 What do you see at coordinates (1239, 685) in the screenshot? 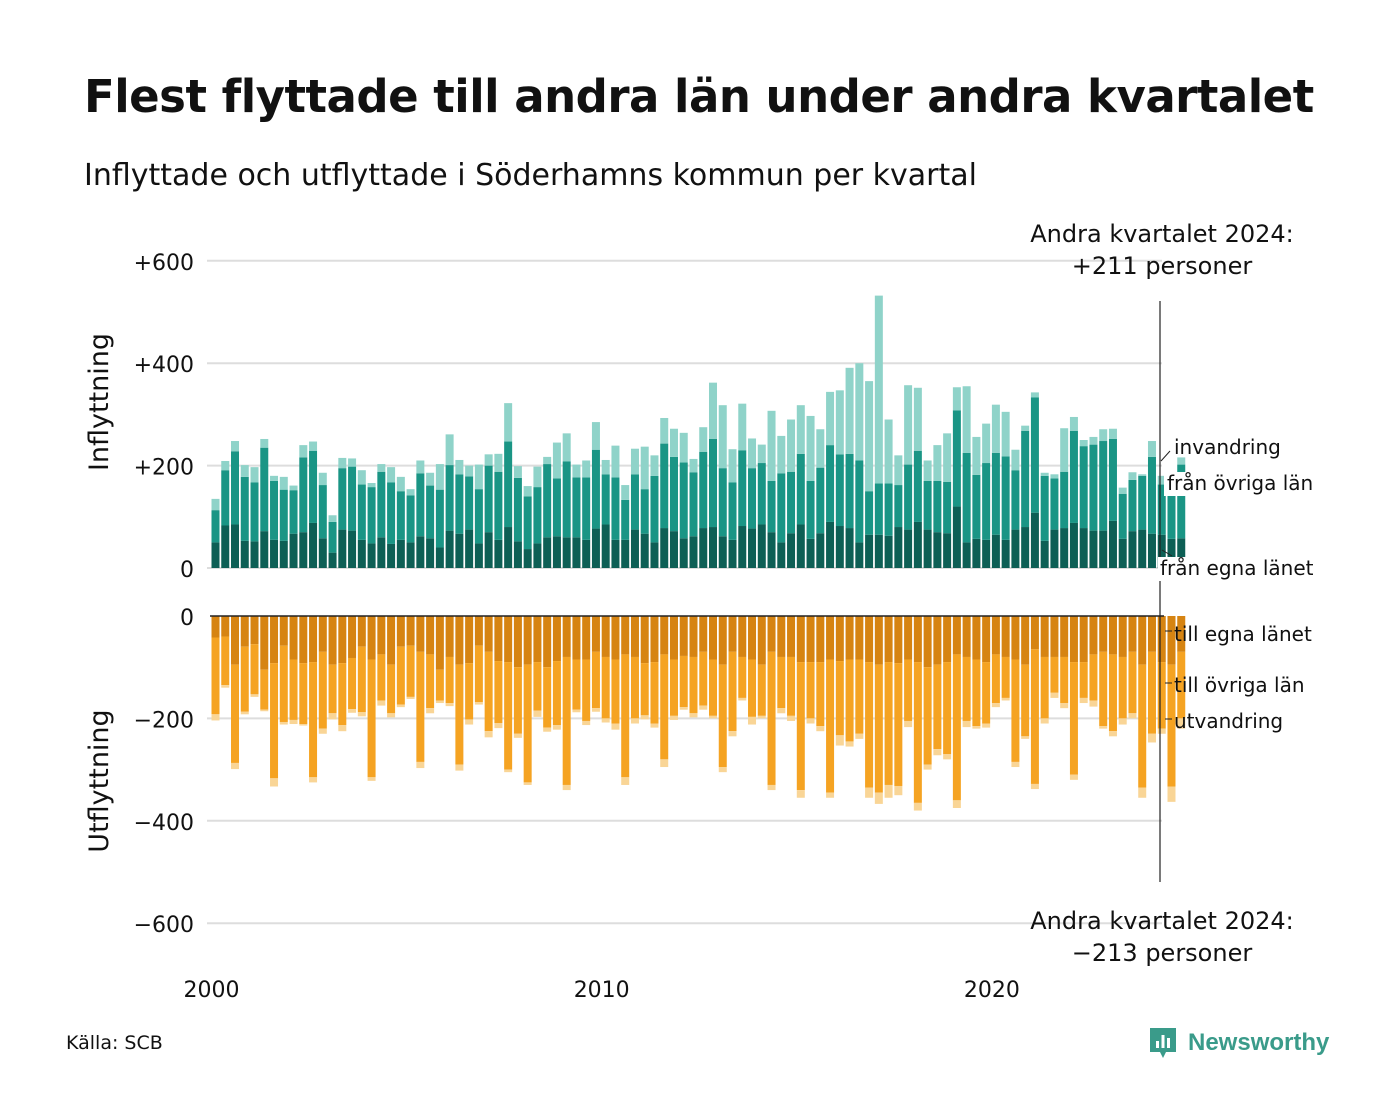
I see `series-label-till-ovriga-lan: till övriga län` at bounding box center [1239, 685].